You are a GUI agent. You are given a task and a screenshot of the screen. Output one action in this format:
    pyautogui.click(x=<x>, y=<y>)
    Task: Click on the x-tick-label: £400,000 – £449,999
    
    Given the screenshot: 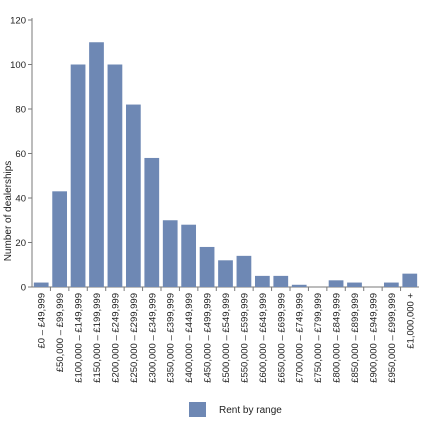 What is the action you would take?
    pyautogui.click(x=189, y=338)
    